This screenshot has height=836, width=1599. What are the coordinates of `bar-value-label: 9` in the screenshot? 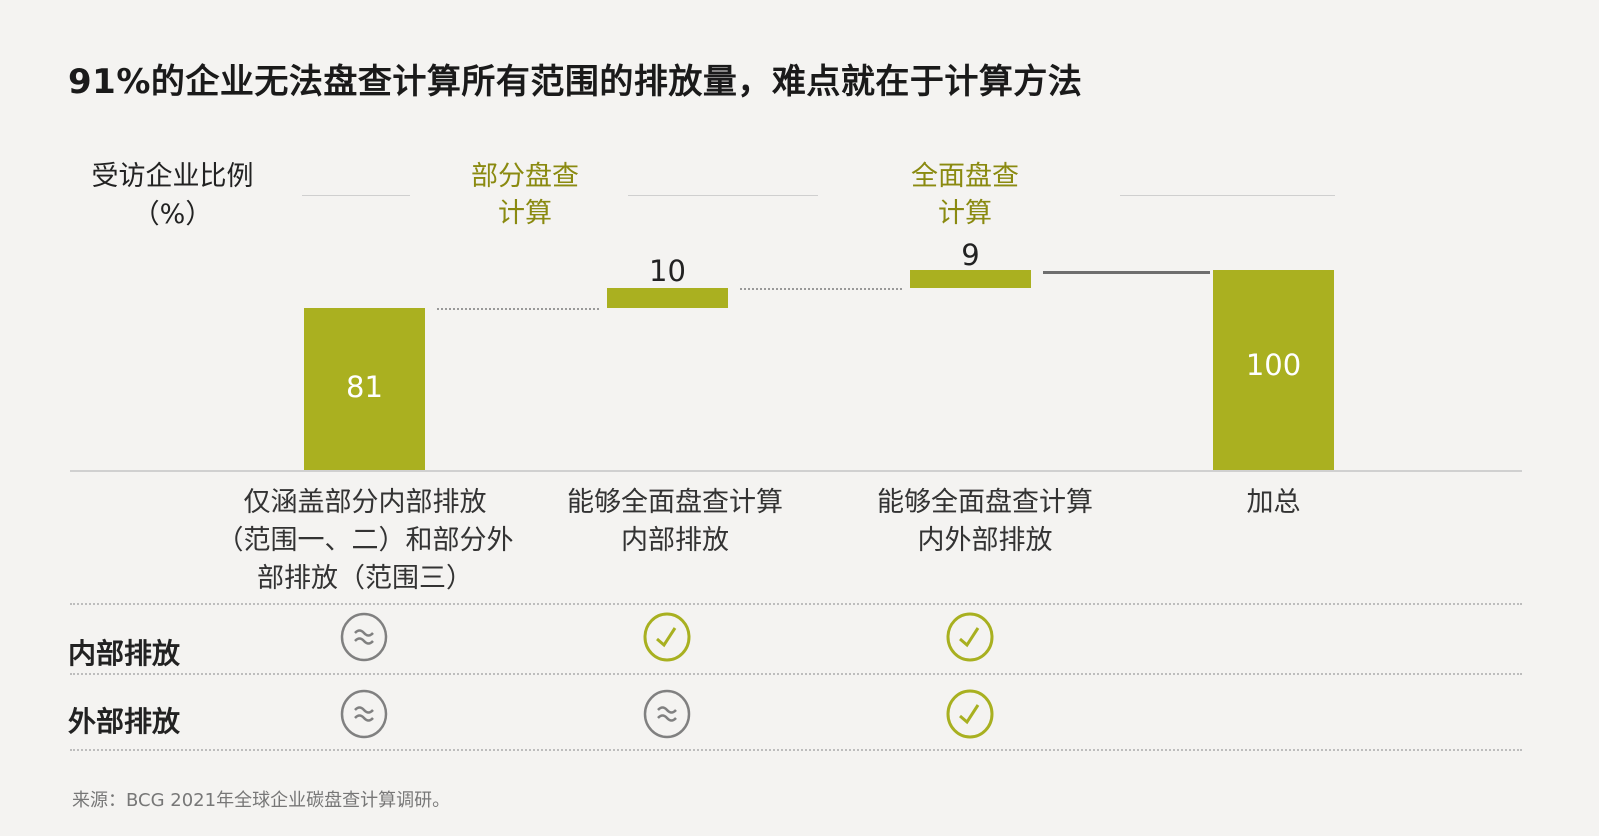 It's located at (970, 255).